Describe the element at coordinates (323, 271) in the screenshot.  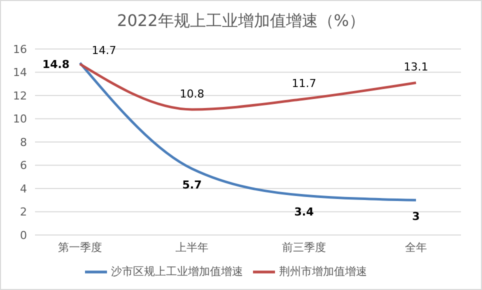
I see `legend-label: 荆州市增加值增速` at that location.